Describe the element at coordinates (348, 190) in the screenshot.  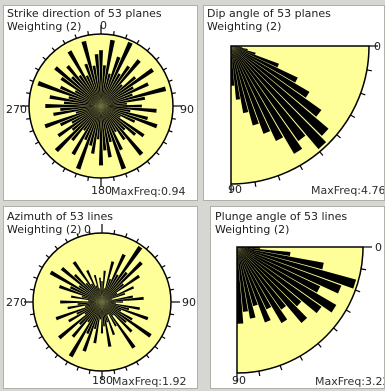
I see `dip-maxfreq: MaxFreq:4.76` at that location.